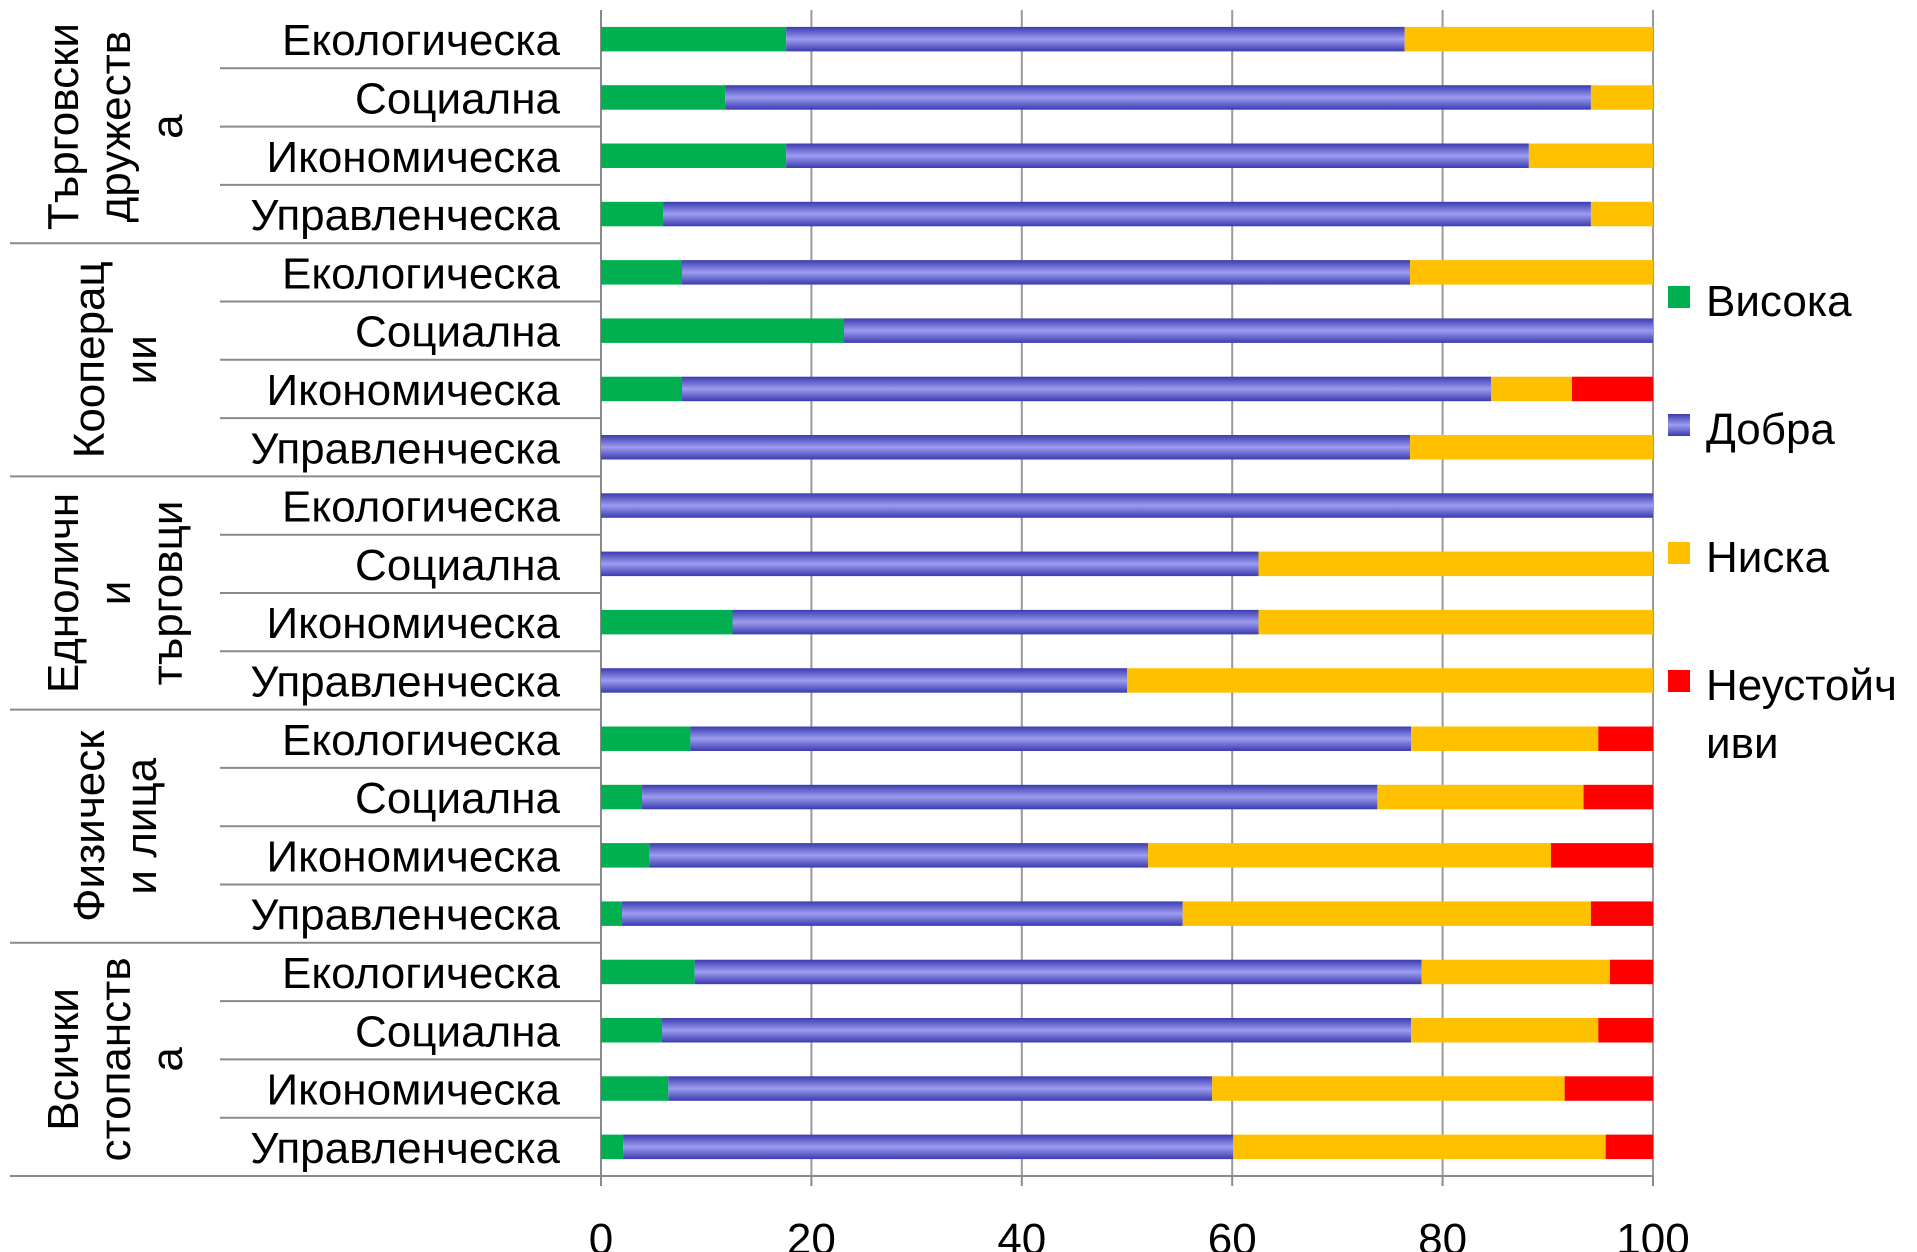 This screenshot has height=1252, width=1917. Describe the element at coordinates (1232, 1233) in the screenshot. I see `x-tick-label: 60` at that location.